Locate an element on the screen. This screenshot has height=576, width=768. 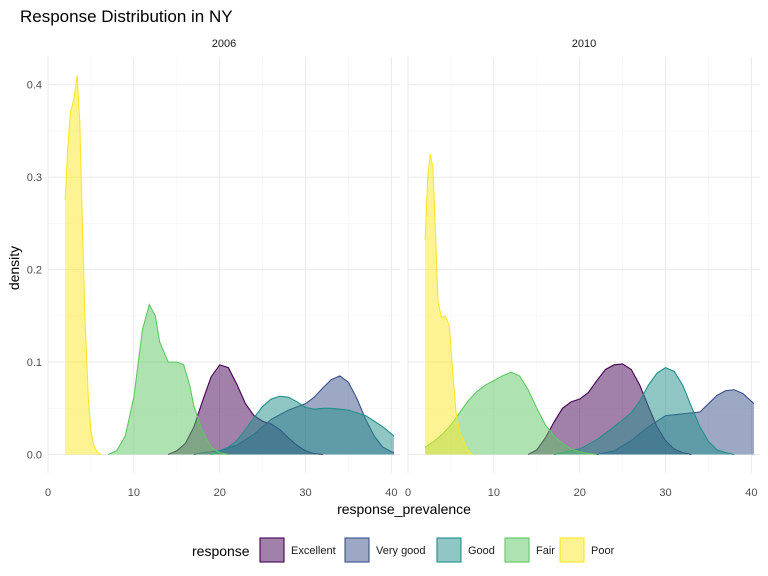
legend-key-very-good is located at coordinates (357, 550).